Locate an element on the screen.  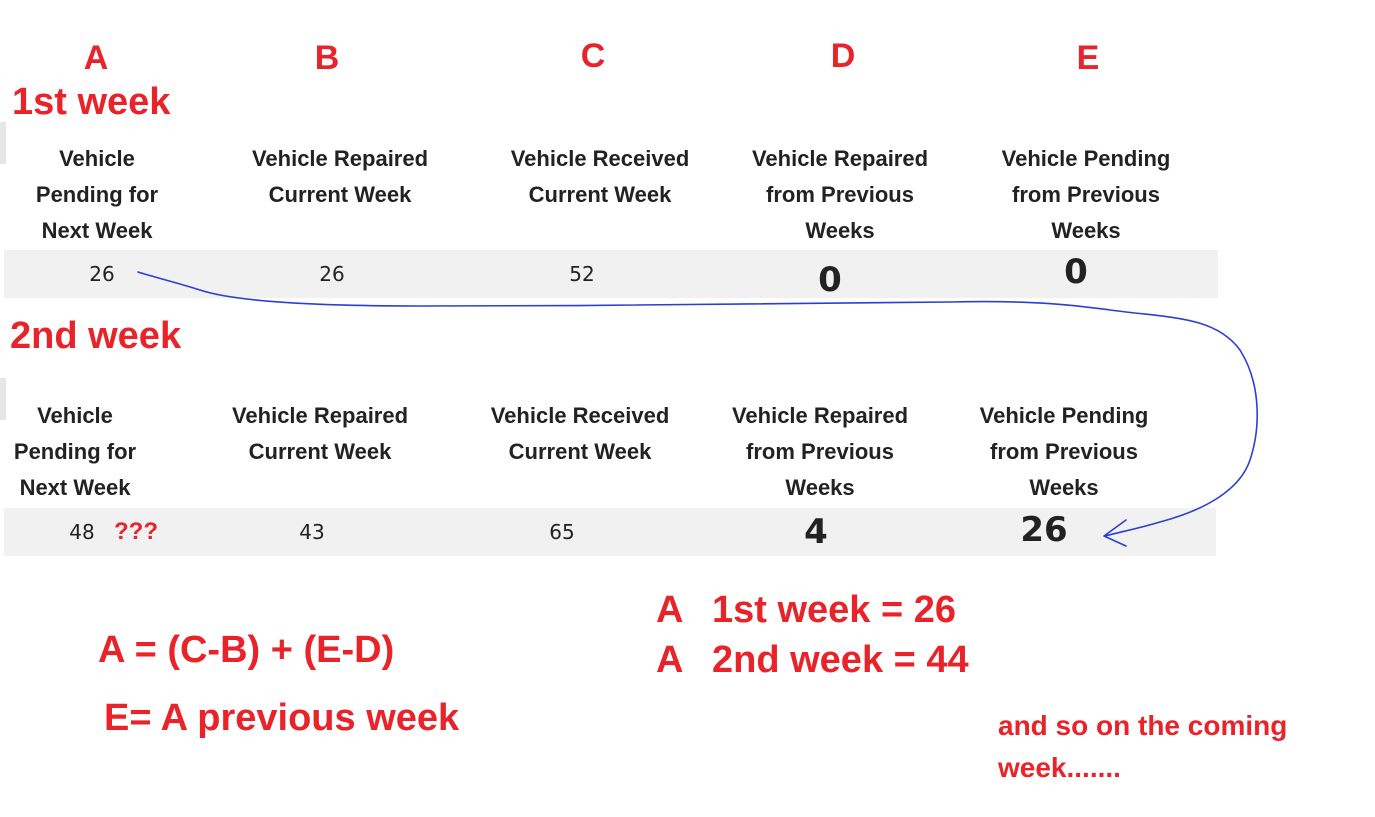
week2-header-d: Vehicle Repaired from Previous Weeks is located at coordinates (820, 451).